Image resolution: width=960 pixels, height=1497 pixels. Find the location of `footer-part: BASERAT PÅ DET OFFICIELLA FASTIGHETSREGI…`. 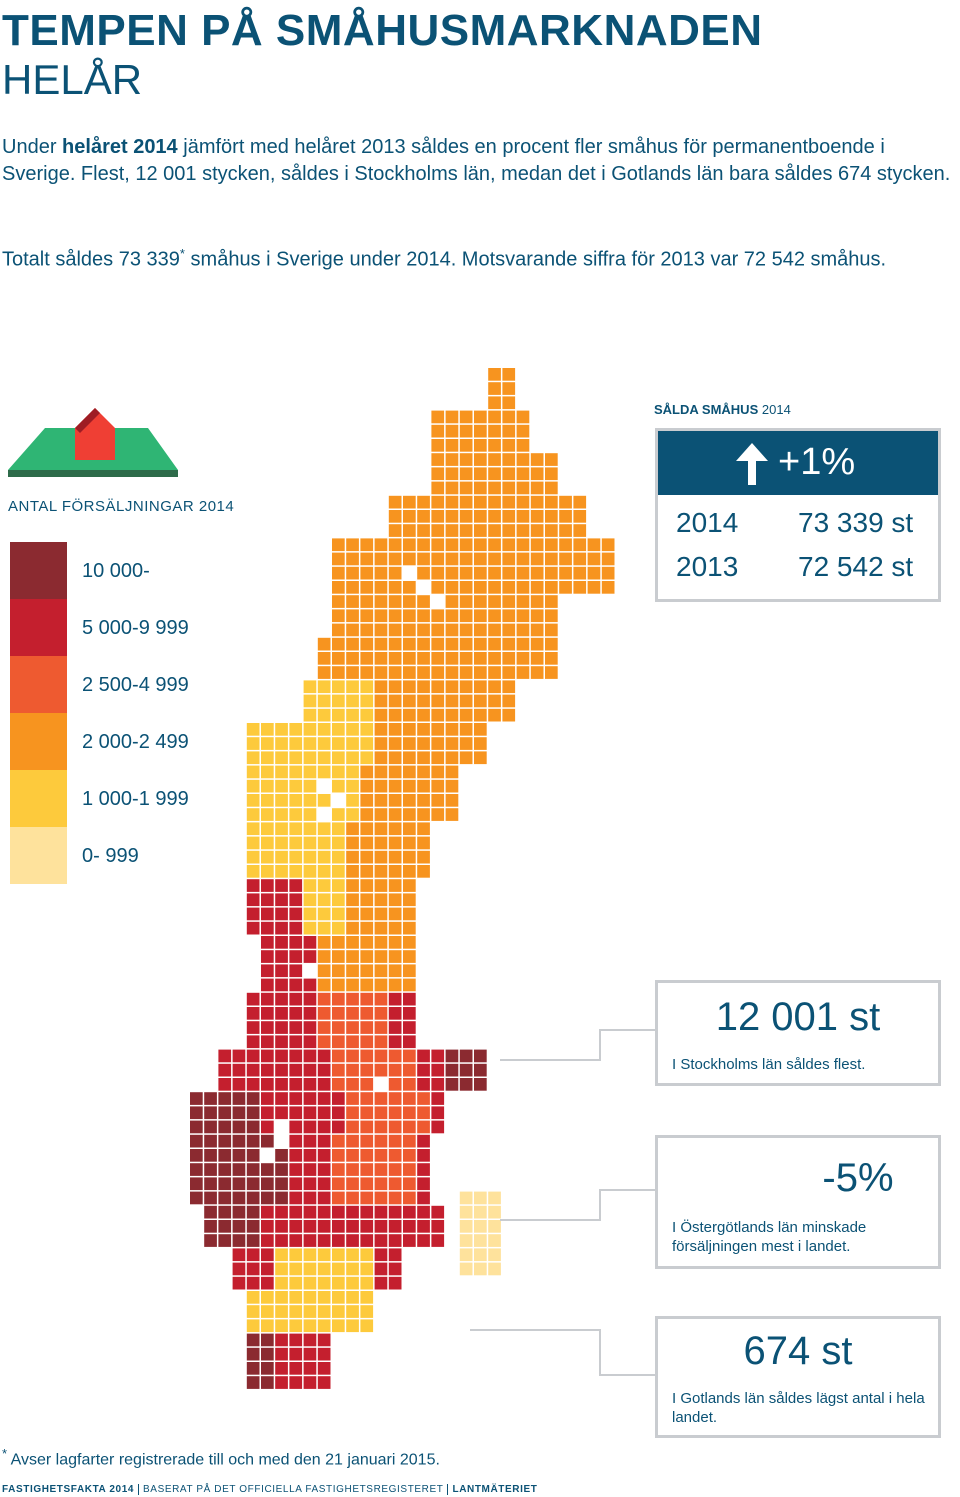

footer-part: BASERAT PÅ DET OFFICIELLA FASTIGHETSREGI… is located at coordinates (293, 1489).